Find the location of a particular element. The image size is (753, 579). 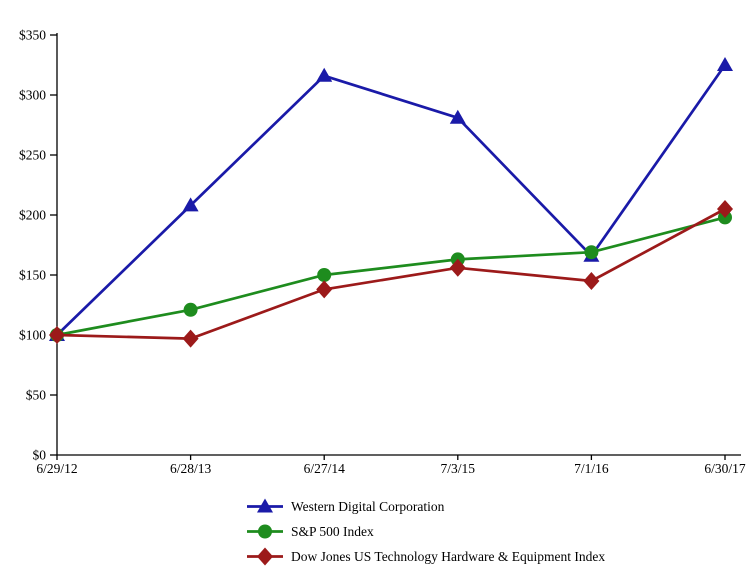

circle-legend-marker-icon is located at coordinates (265, 531).